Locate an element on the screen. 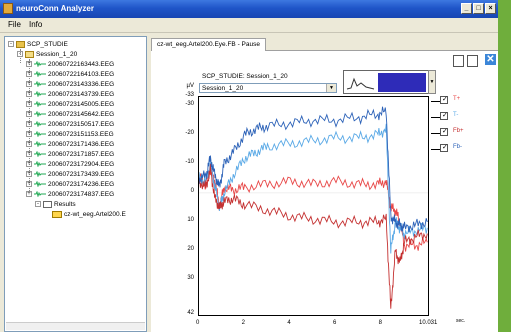  tree-file-item: +20060723172904.EEG is located at coordinates (70, 165).